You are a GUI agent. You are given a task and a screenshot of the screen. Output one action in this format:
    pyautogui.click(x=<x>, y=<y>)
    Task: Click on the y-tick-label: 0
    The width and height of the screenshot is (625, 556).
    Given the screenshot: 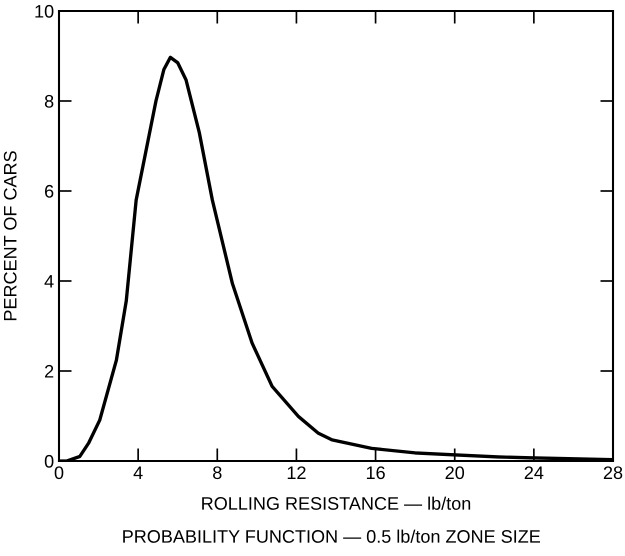 What is the action you would take?
    pyautogui.click(x=49, y=461)
    